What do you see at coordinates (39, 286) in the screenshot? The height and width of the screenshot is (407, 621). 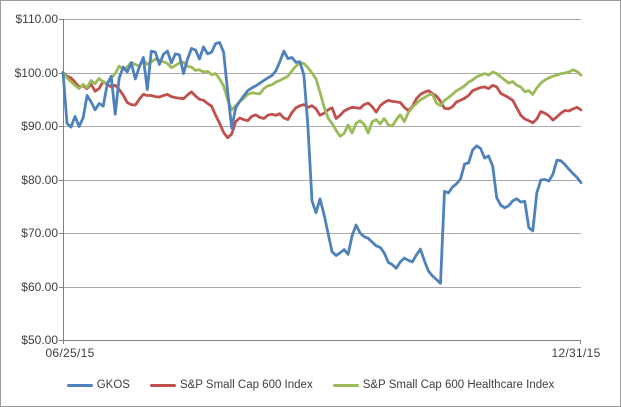 I see `y-axis-label: $60.00` at bounding box center [39, 286].